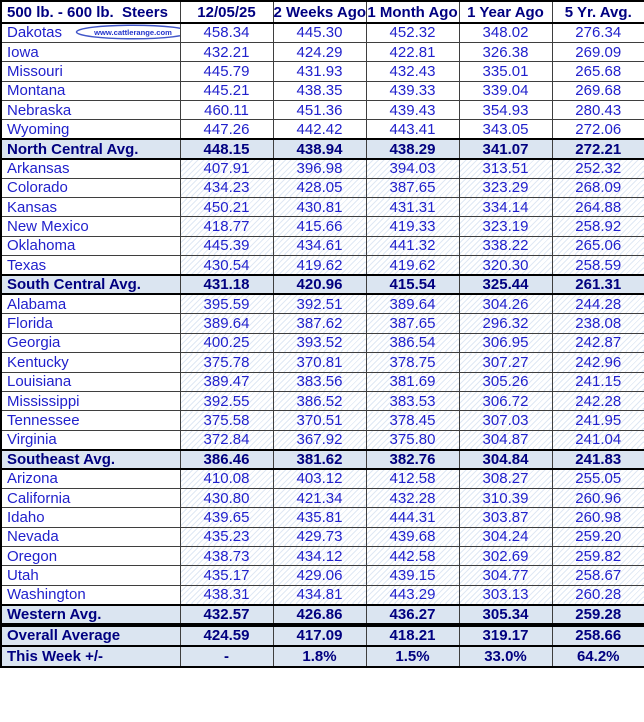  I want to click on svg-text: www.cattlerange.com, so click(132, 32).